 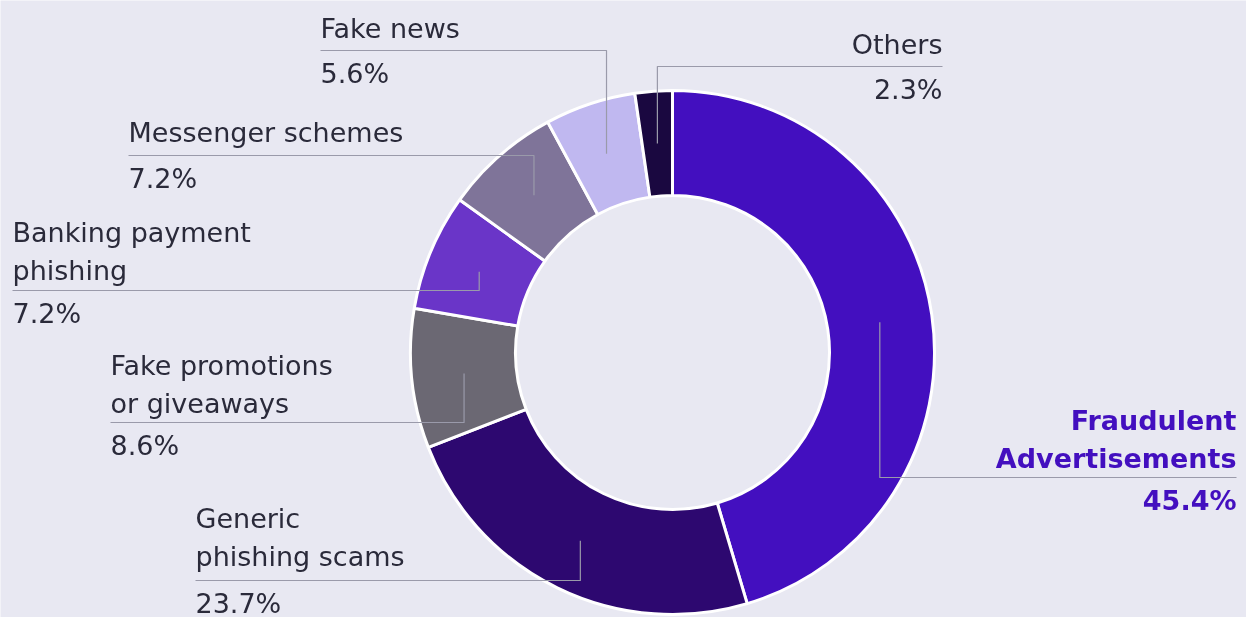 I want to click on slice-label: Fraudulent Advertisements, so click(x=1116, y=439).